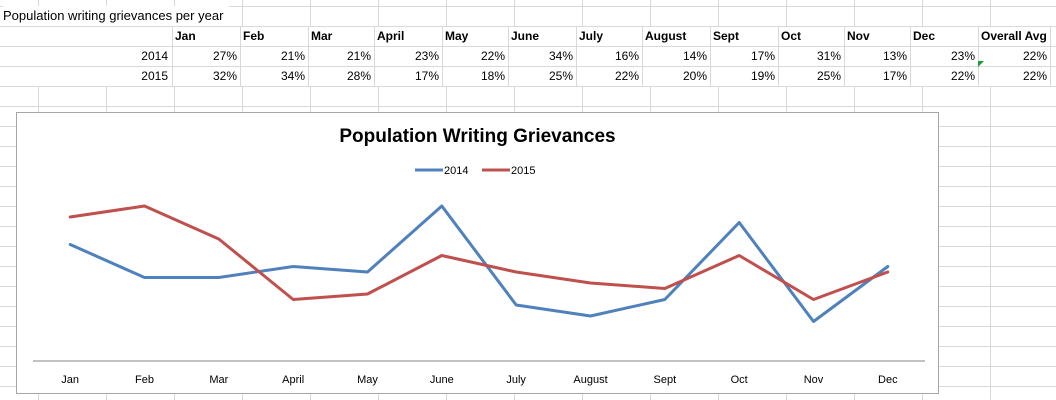 Image resolution: width=1056 pixels, height=400 pixels. What do you see at coordinates (525, 36) in the screenshot?
I see `column-header: June` at bounding box center [525, 36].